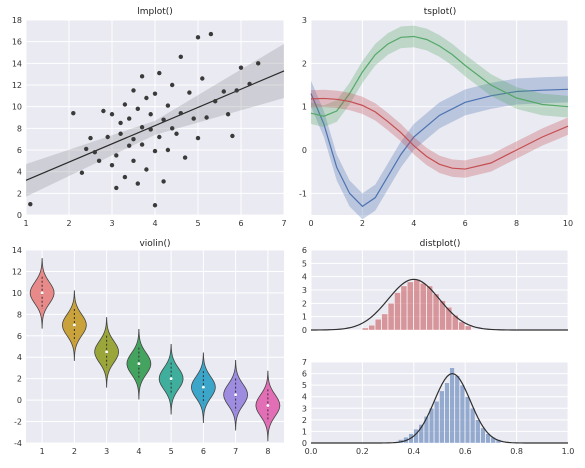  I want to click on x-tick-label: 0.8, so click(516, 451).